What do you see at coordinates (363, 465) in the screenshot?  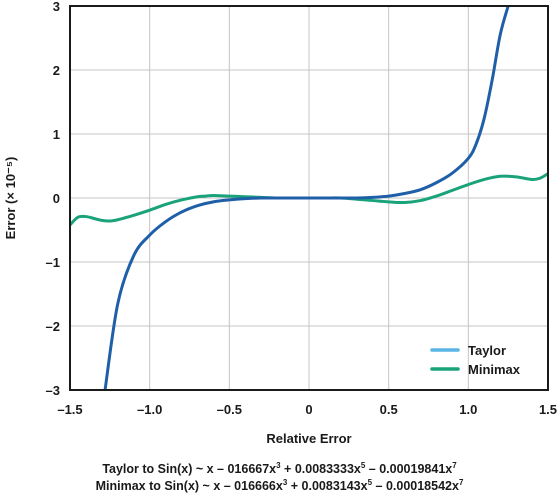 I see `taylor-exponent: 5` at bounding box center [363, 465].